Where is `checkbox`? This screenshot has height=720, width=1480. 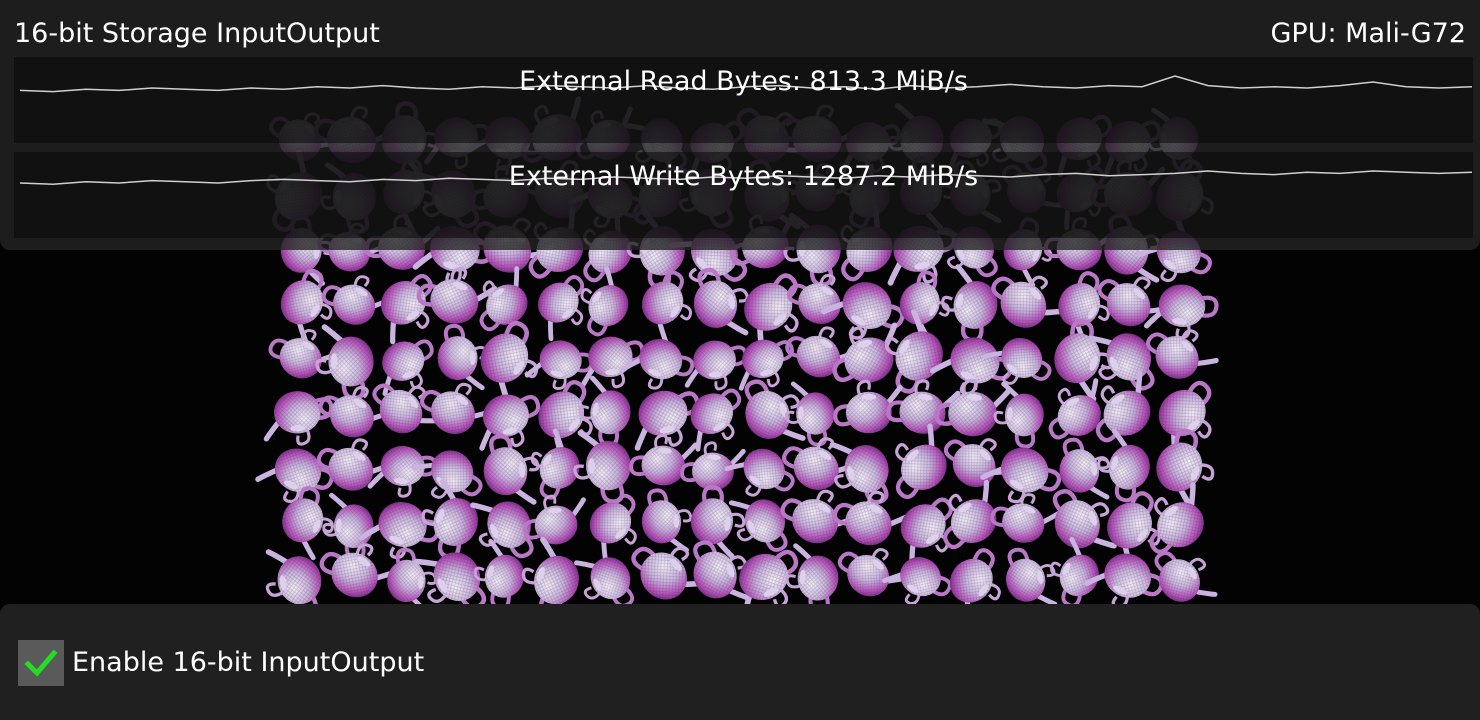 checkbox is located at coordinates (41, 663).